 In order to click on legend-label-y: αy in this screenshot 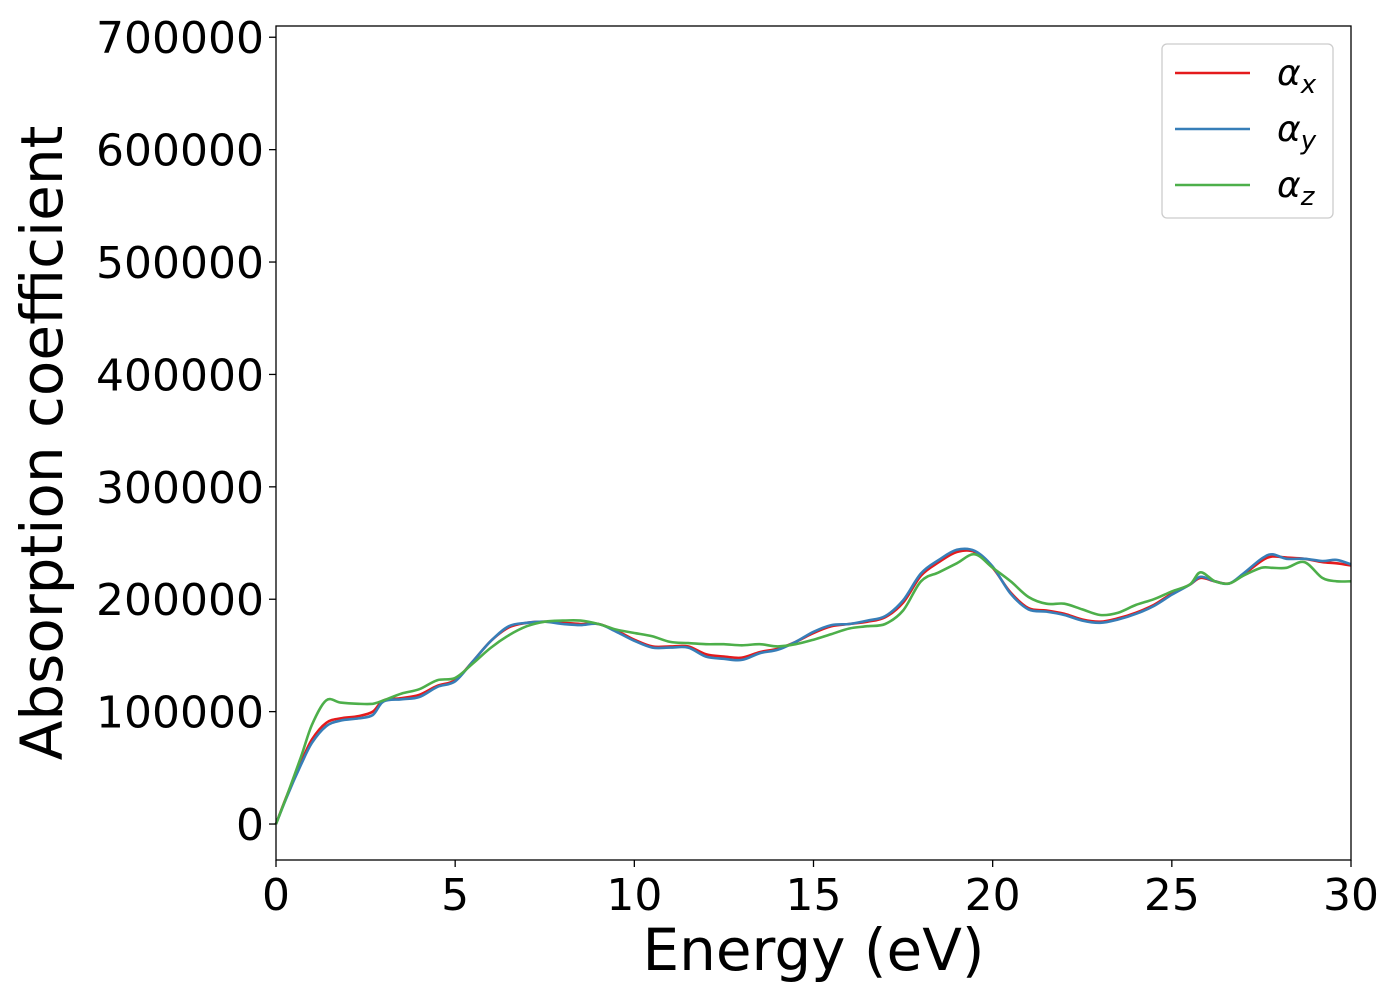, I will do `click(1297, 132)`.